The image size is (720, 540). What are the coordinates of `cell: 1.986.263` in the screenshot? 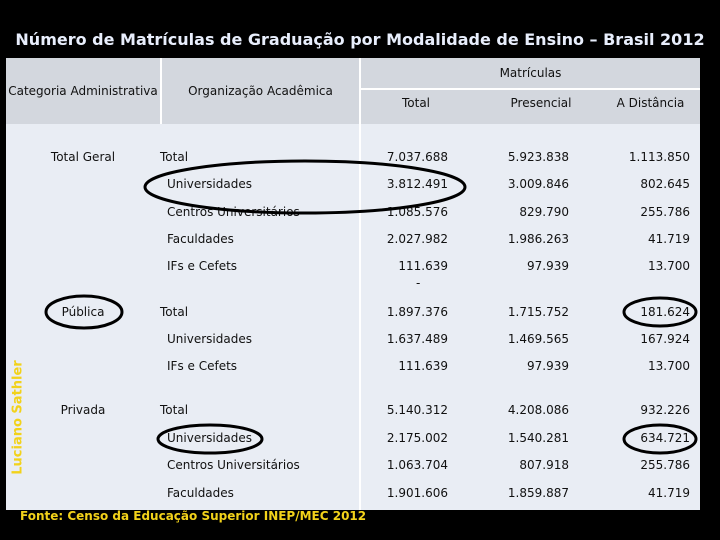 It's located at (538, 239).